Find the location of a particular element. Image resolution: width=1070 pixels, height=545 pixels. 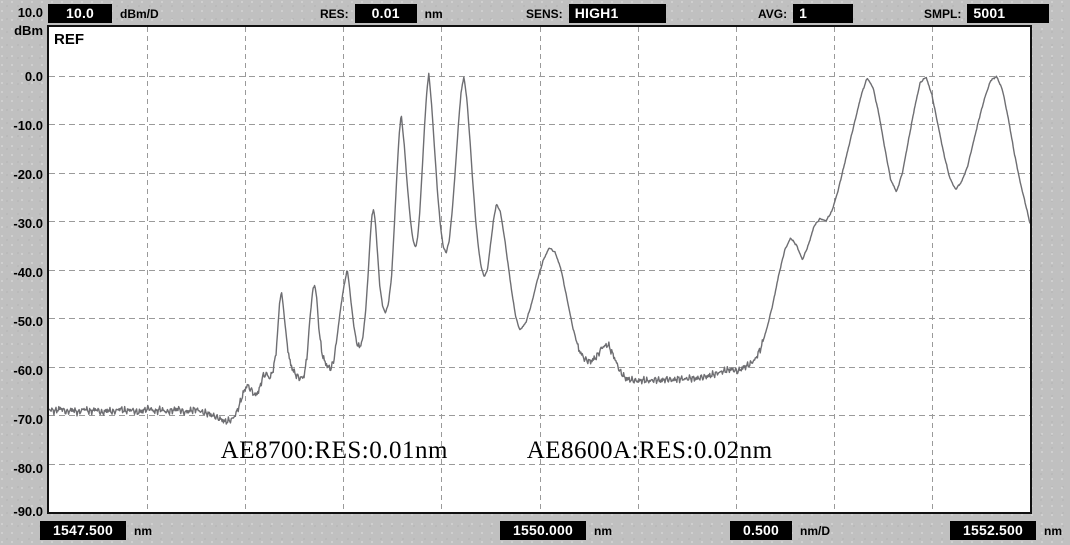

sens-field: SENS: HIGH1 is located at coordinates (596, 13).